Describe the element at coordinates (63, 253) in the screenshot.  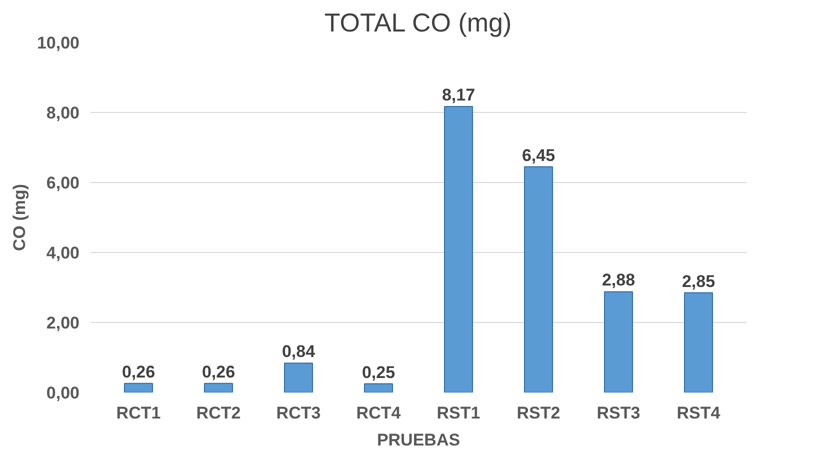
I see `y-tick-label: 4,00` at that location.